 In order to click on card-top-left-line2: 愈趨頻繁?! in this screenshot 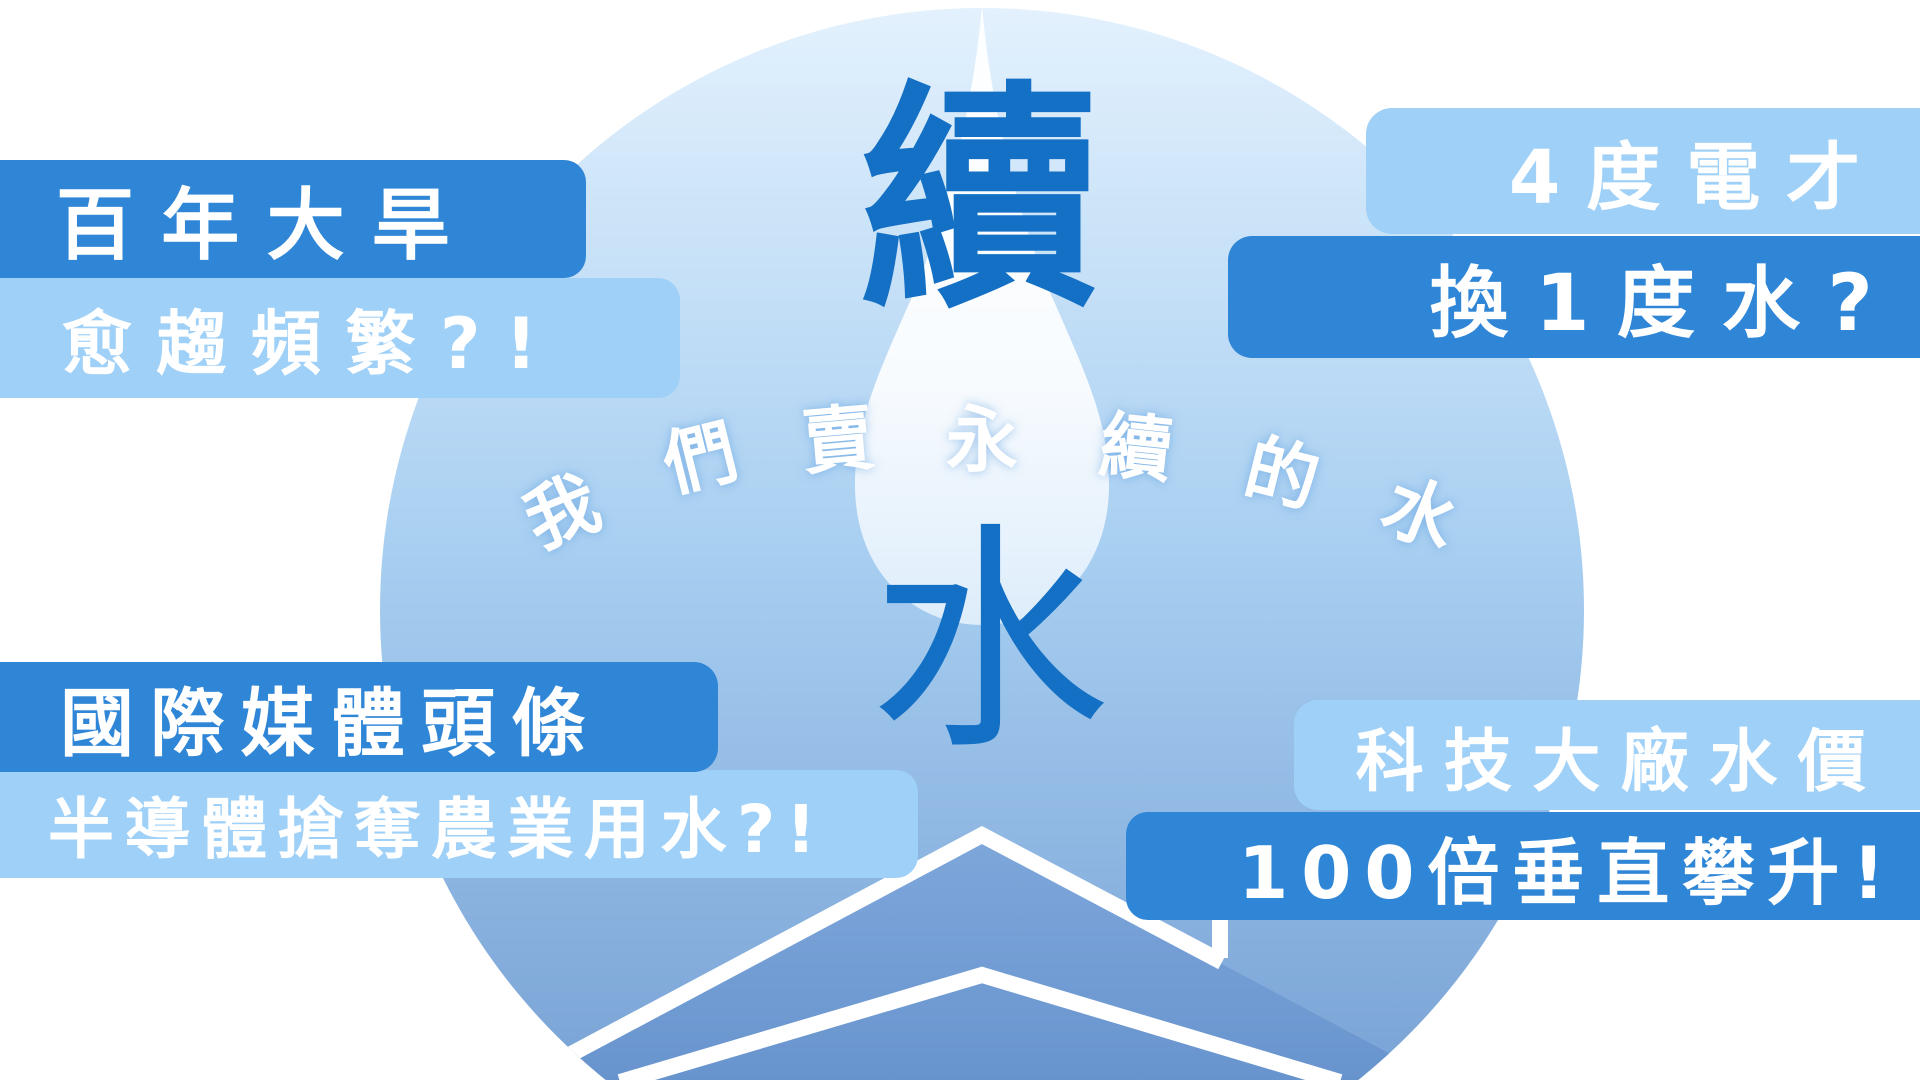, I will do `click(340, 338)`.